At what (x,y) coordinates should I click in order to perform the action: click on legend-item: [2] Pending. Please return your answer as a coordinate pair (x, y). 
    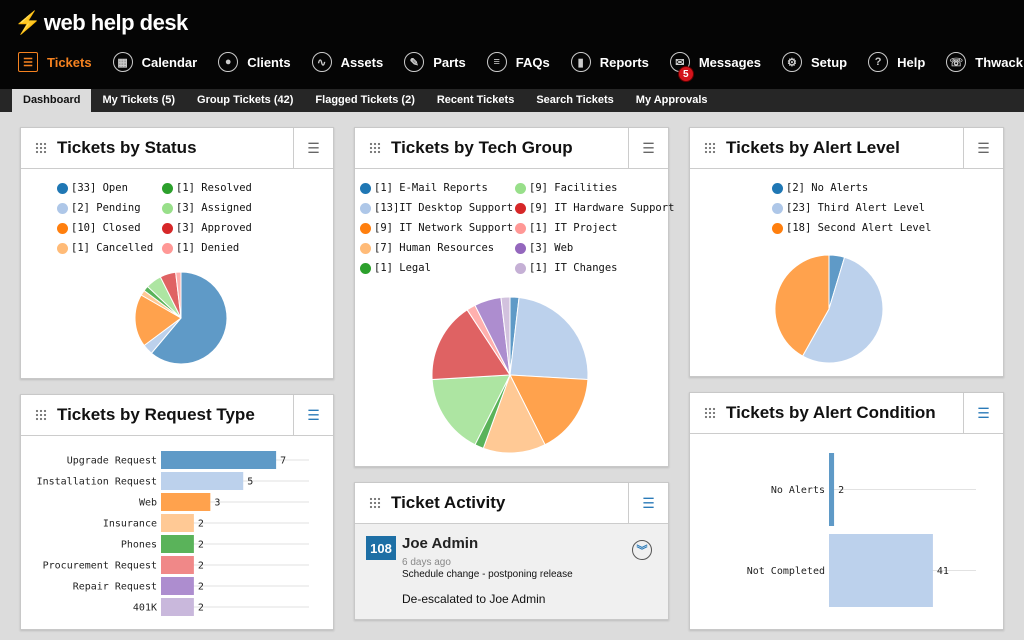
    Looking at the image, I should click on (99, 208).